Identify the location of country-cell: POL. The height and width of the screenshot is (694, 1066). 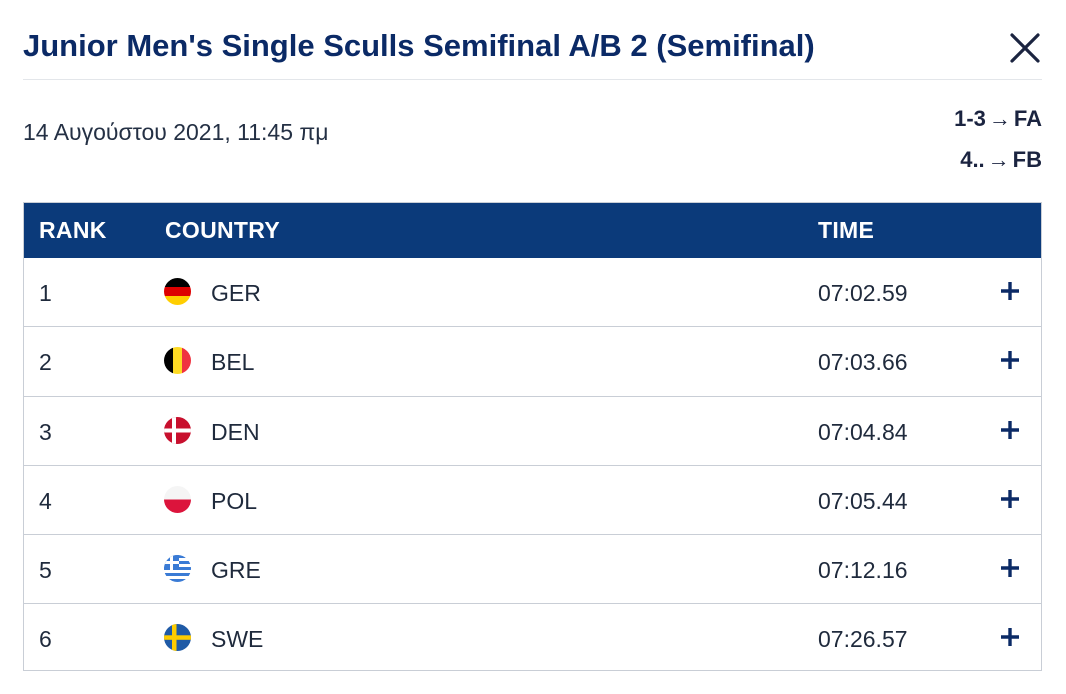
(234, 500).